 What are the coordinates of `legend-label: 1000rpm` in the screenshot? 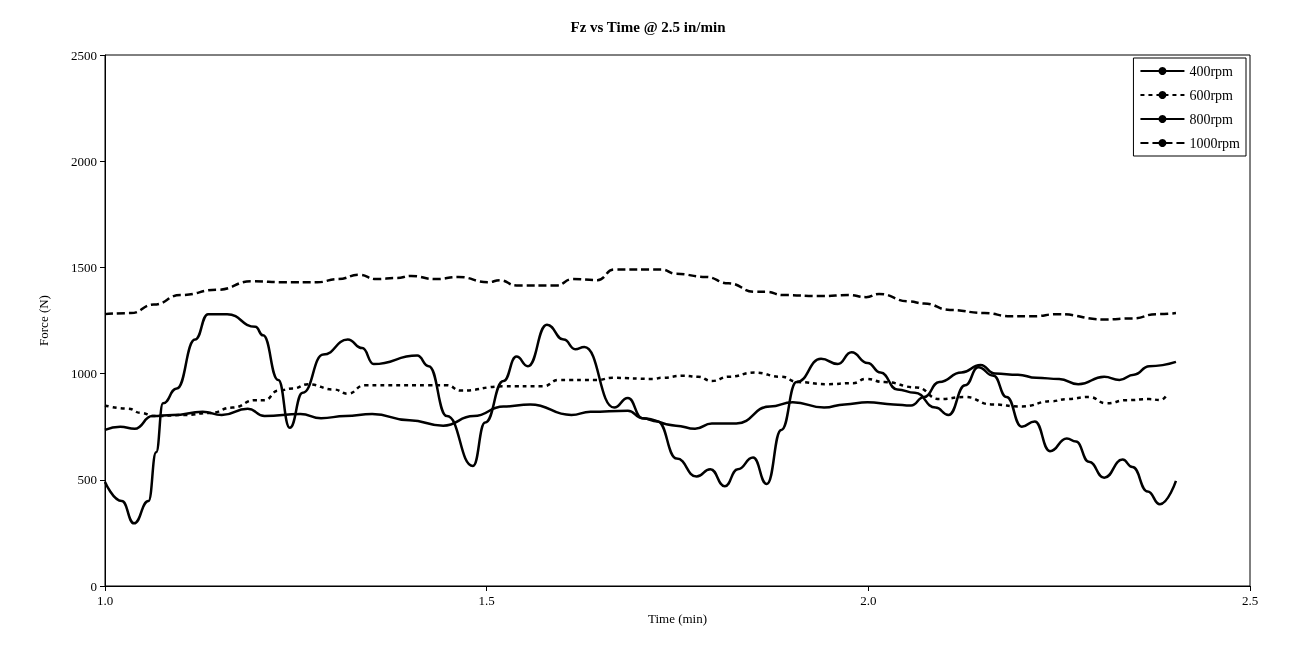 It's located at (1215, 143).